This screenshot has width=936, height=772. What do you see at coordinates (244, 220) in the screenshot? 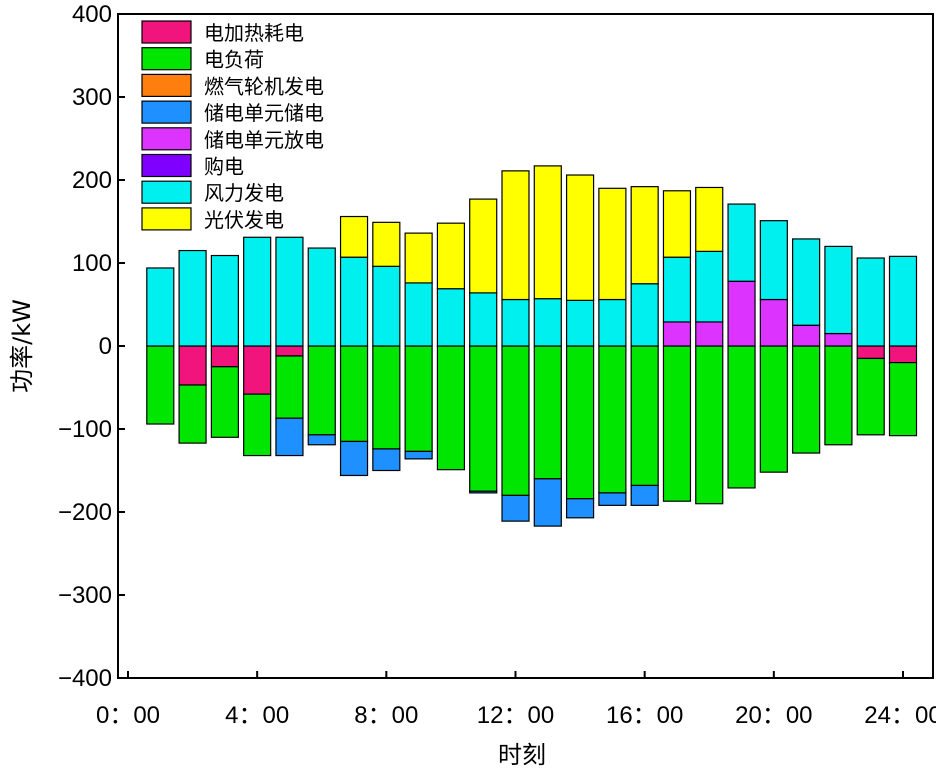
I see `legend-label: 光伏发电` at bounding box center [244, 220].